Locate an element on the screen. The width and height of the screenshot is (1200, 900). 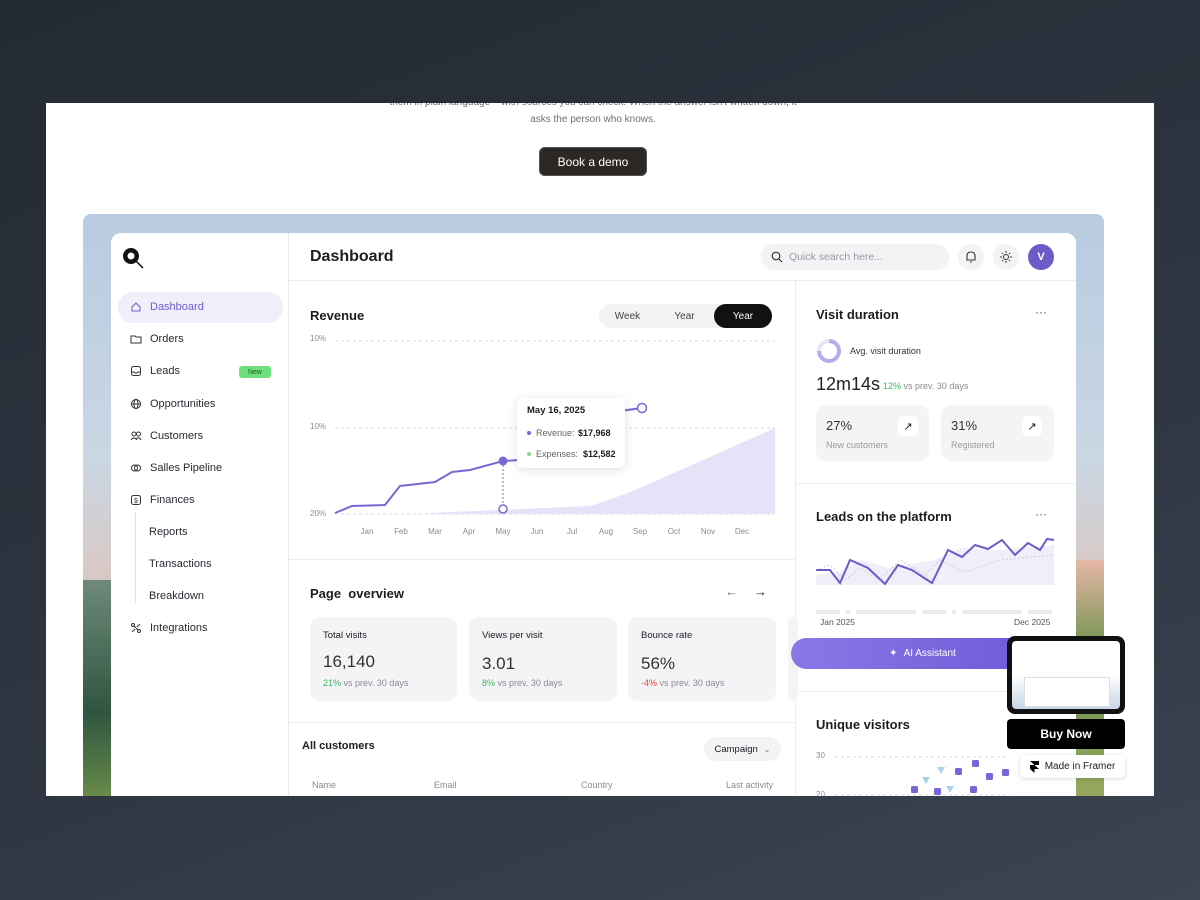
y-label: 20% is located at coordinates (318, 513).